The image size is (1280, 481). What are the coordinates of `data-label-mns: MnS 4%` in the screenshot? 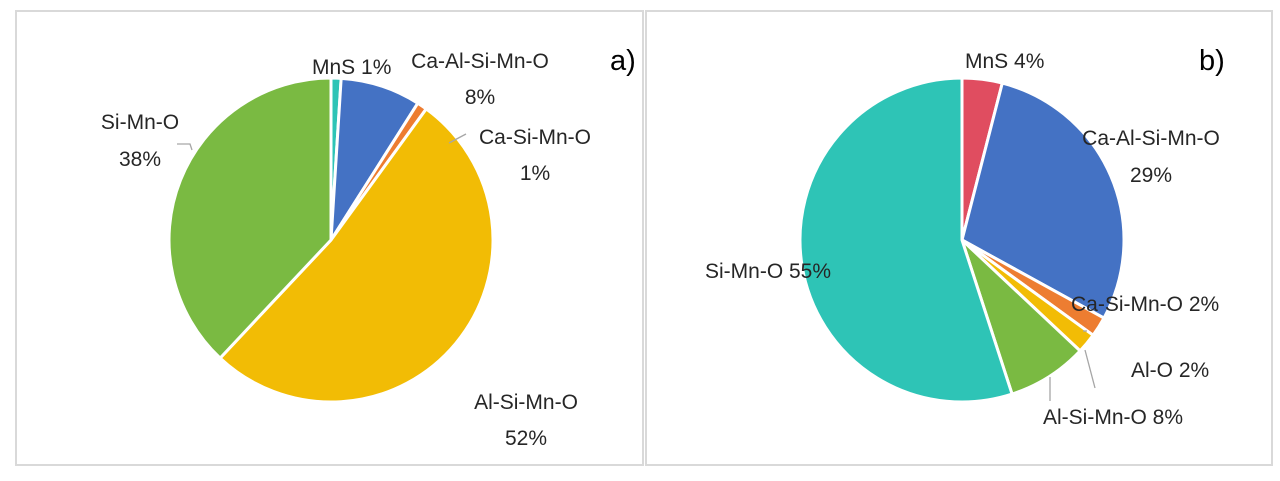 It's located at (1004, 61).